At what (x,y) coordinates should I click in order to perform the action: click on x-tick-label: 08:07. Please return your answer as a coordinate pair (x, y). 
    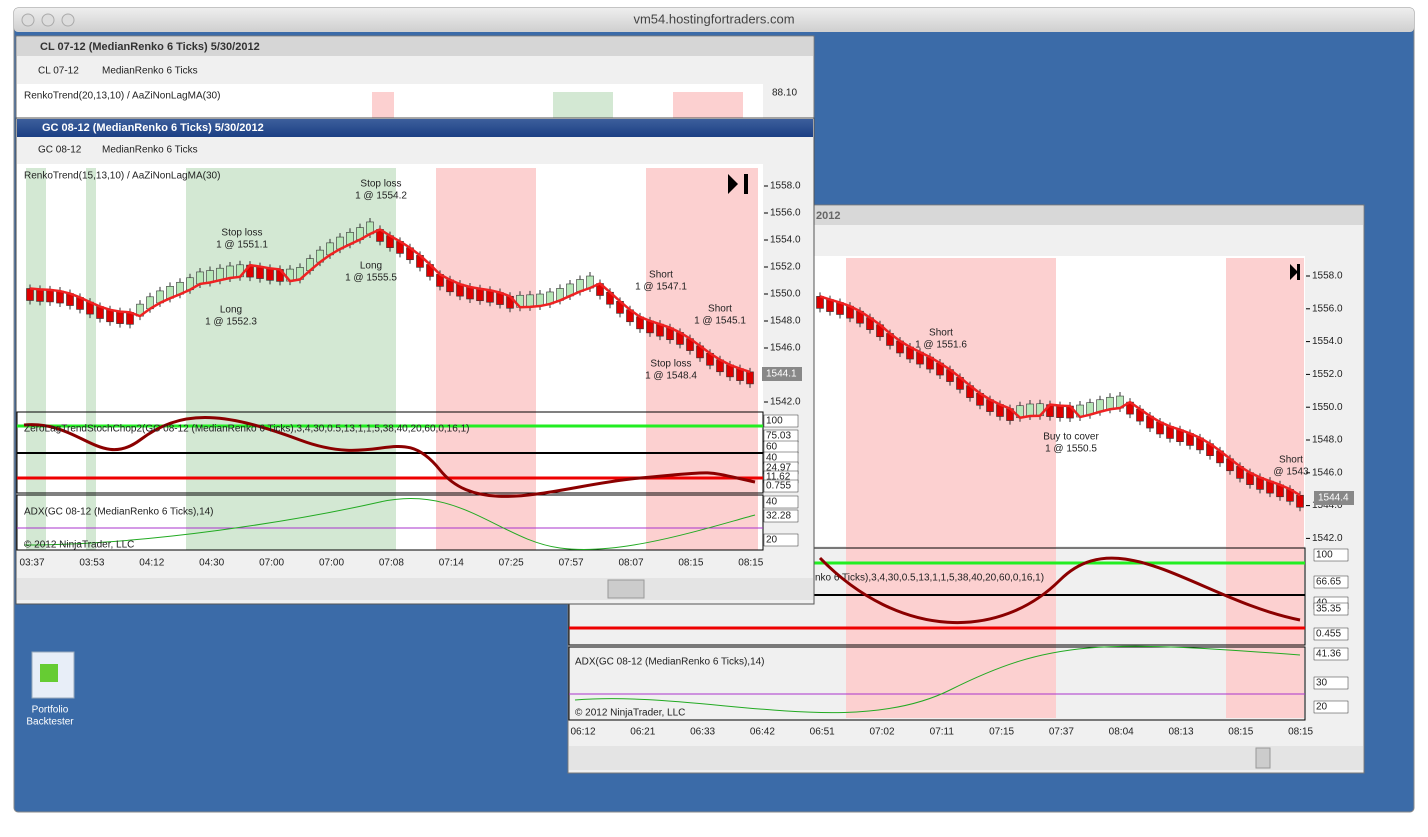
    Looking at the image, I should click on (630, 563).